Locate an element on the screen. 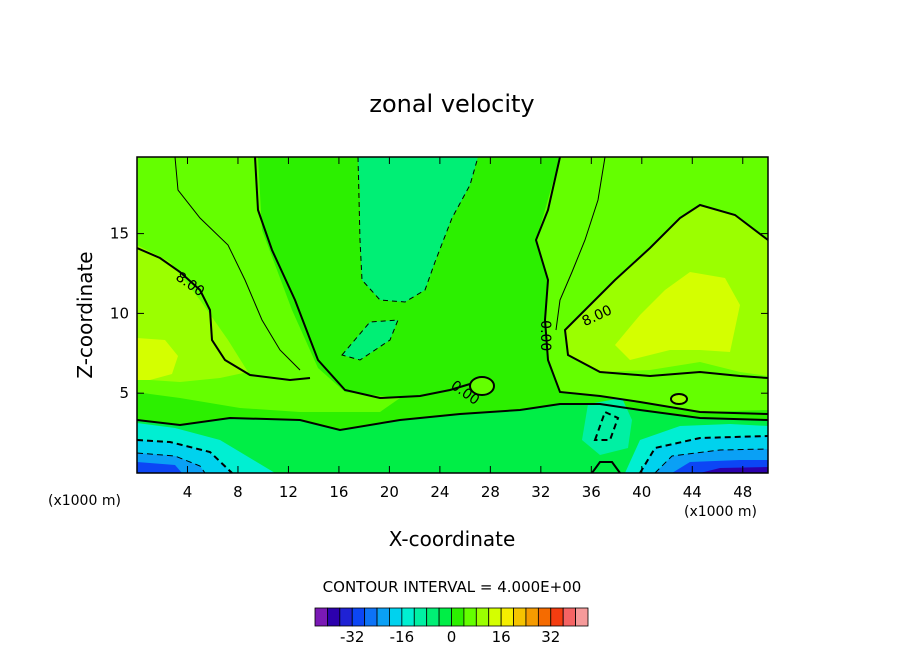 Image resolution: width=904 pixels, height=654 pixels. x-unit-label-right: (x1000 m) is located at coordinates (720, 512).